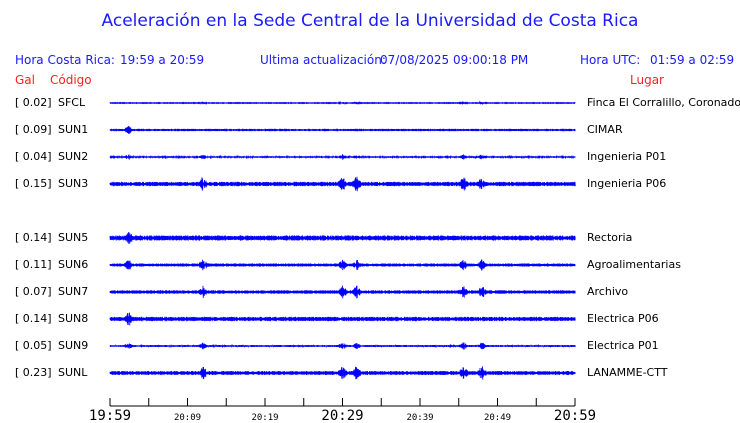 The width and height of the screenshot is (740, 423). What do you see at coordinates (33, 264) in the screenshot?
I see `station-gal-value: [ 0.11]` at bounding box center [33, 264].